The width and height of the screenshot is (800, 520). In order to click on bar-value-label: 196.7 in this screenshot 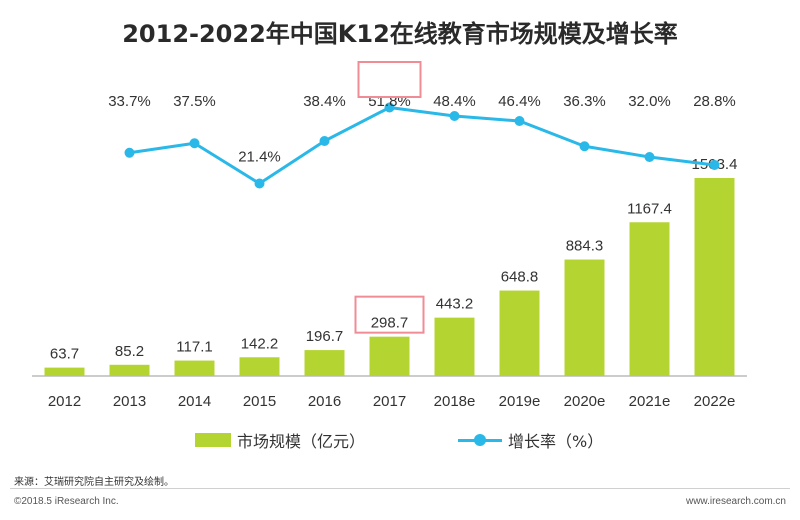, I will do `click(325, 336)`.